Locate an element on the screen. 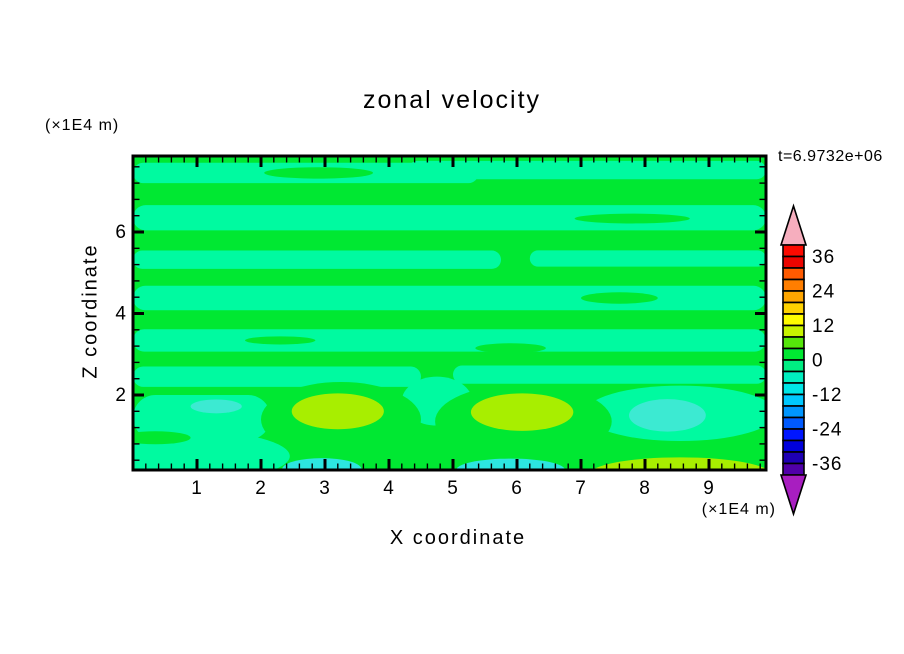 Image resolution: width=904 pixels, height=654 pixels. x-tick-label: 8 is located at coordinates (645, 488).